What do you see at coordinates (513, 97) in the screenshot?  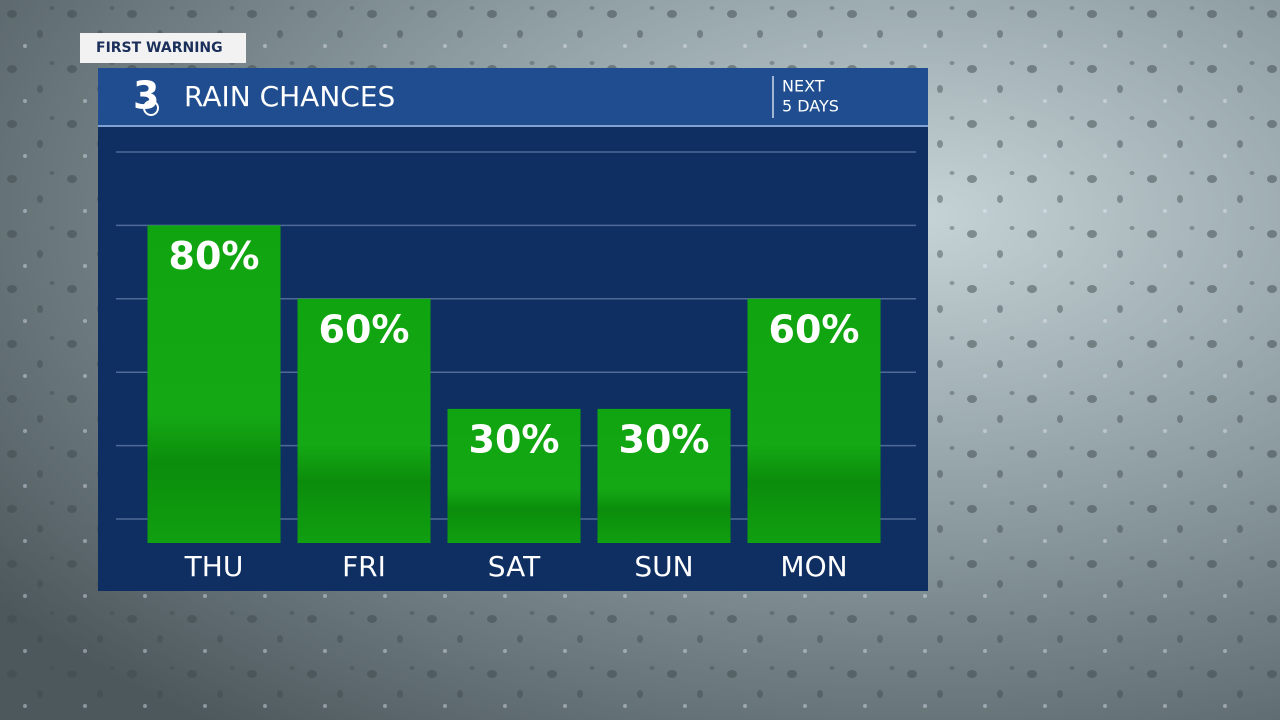 I see `header` at bounding box center [513, 97].